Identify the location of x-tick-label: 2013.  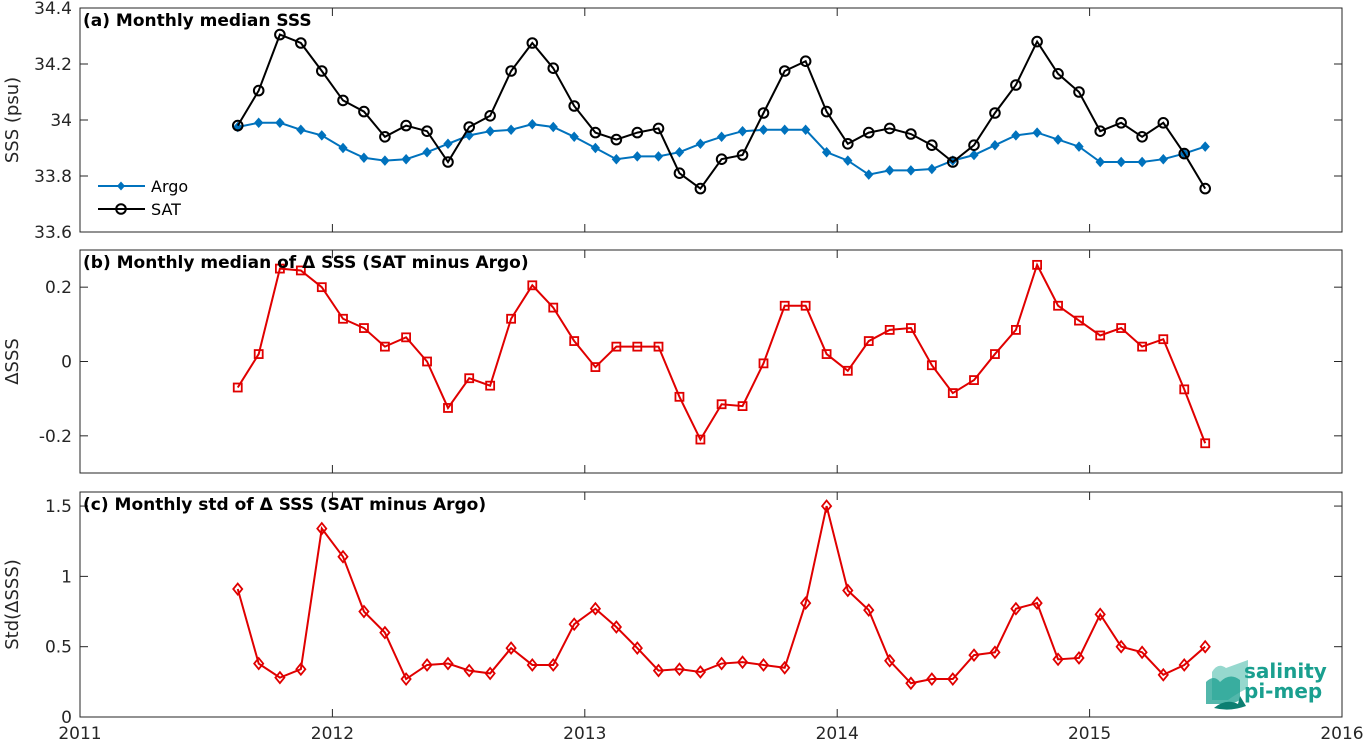
(584, 734).